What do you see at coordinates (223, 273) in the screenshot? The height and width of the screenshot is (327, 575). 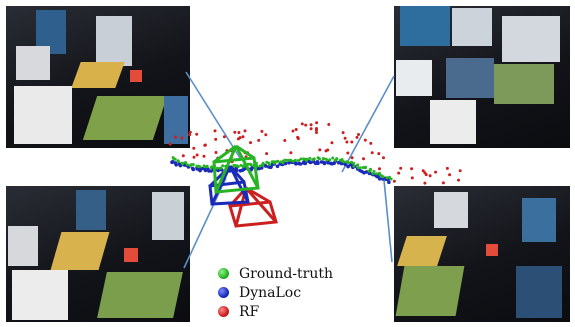 I see `ground-truth-dot` at bounding box center [223, 273].